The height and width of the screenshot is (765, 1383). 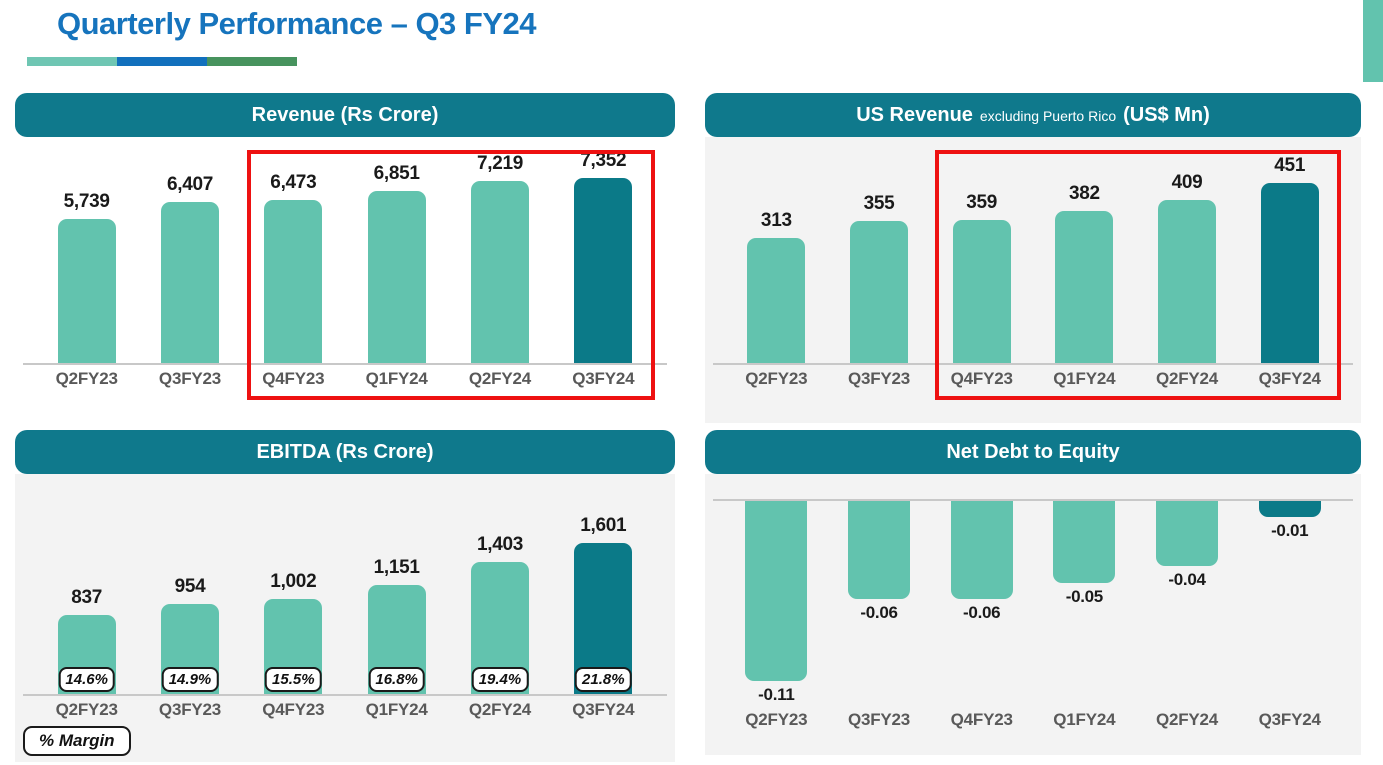 I want to click on chart-column: -0.11, so click(x=776, y=614).